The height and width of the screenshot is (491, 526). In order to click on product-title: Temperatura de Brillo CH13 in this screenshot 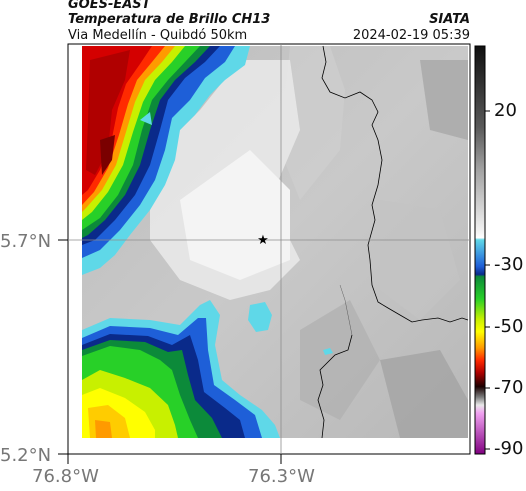, I will do `click(169, 19)`.